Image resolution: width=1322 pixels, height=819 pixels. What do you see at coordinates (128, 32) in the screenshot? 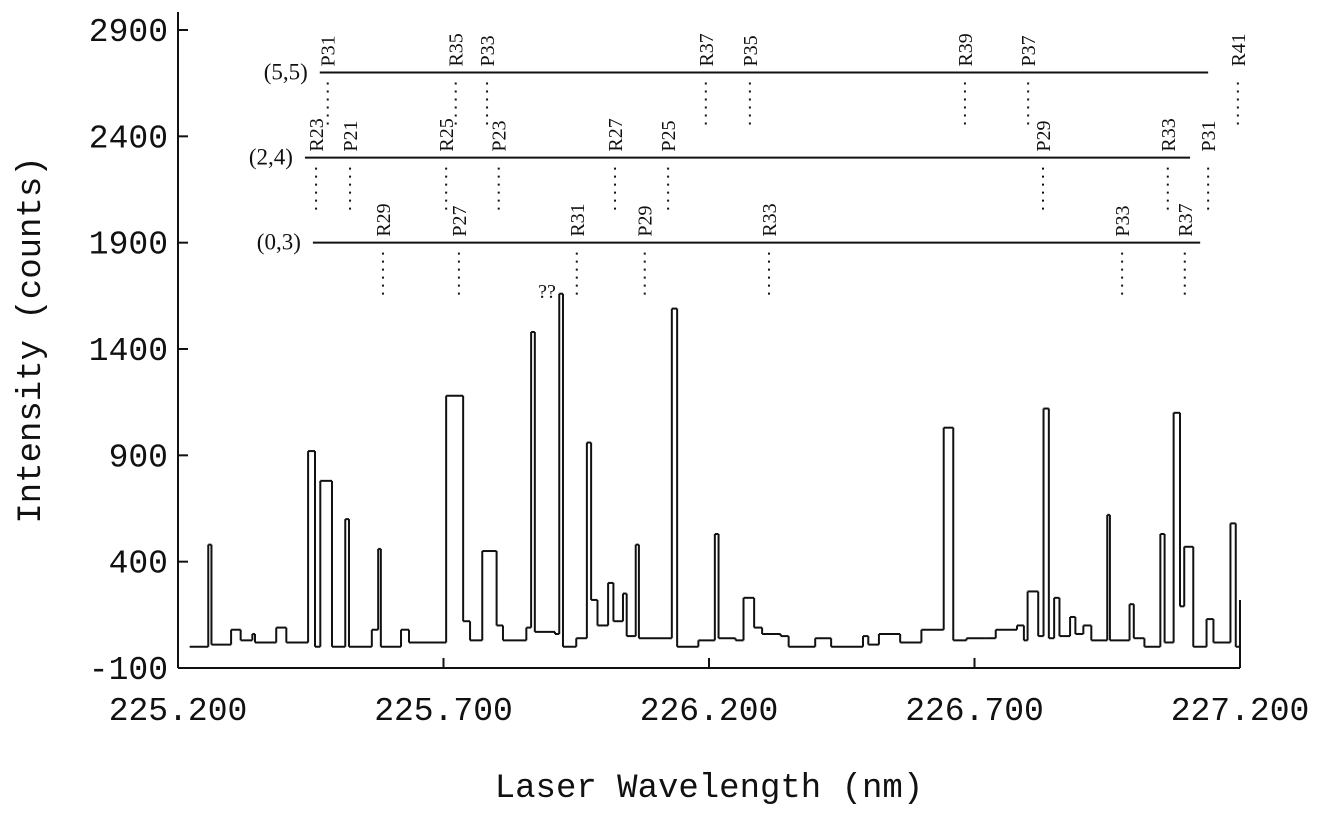
I see `y-tick-label: 2900` at bounding box center [128, 32].